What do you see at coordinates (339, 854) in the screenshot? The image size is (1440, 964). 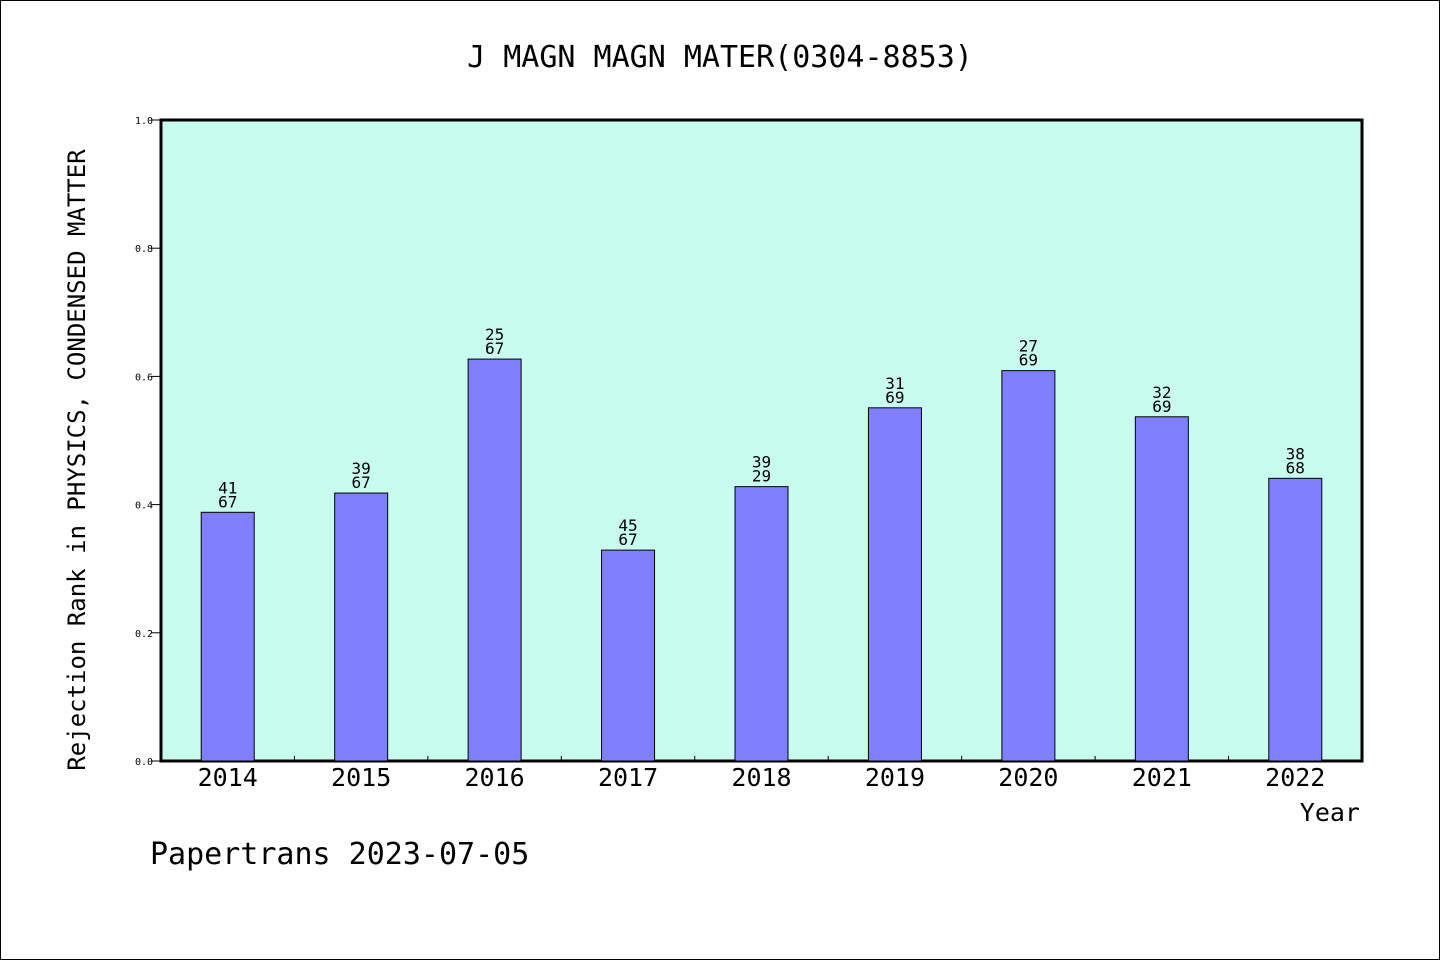 I see `footer-credit: Papertrans 2023-07-05` at bounding box center [339, 854].